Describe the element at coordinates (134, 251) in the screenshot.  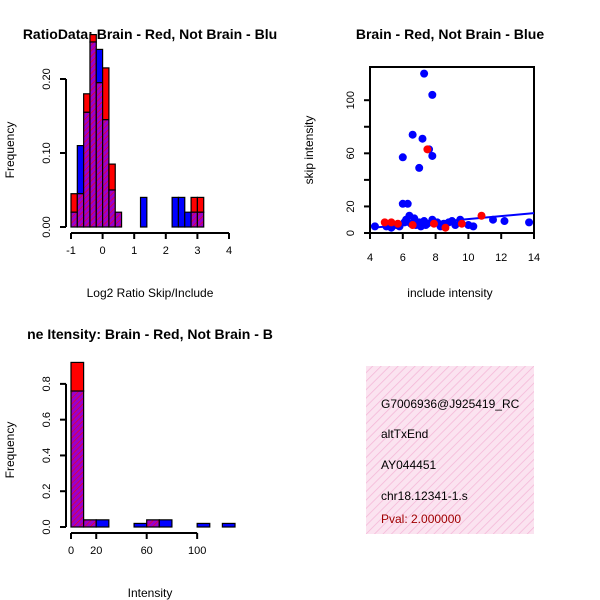
I see `ratio-histogram-x-tick-label: 1` at that location.